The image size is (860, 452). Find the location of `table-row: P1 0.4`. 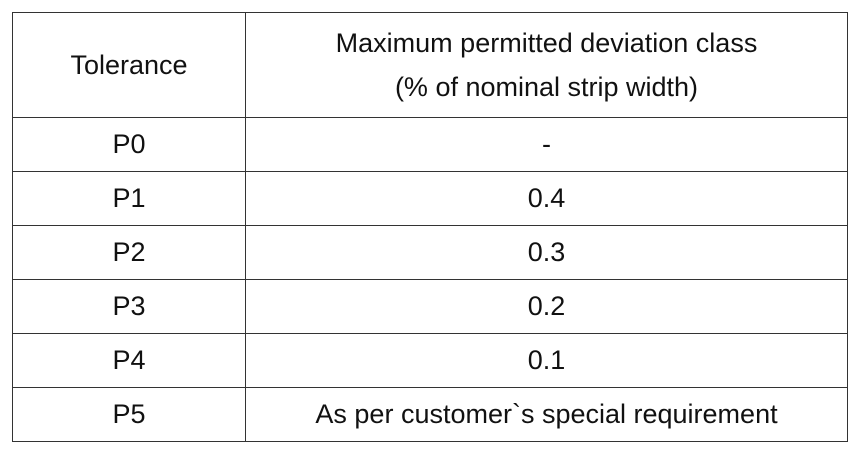

table-row: P1 0.4 is located at coordinates (430, 198).